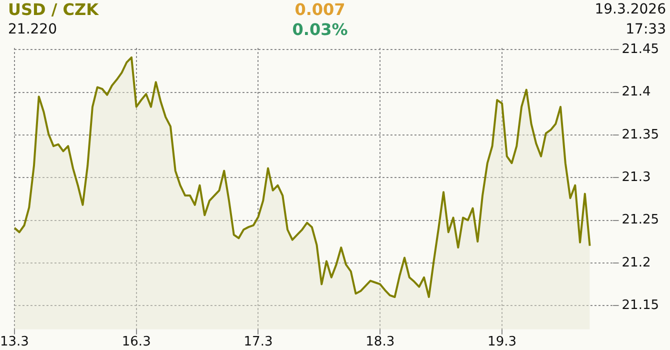 Image resolution: width=670 pixels, height=350 pixels. Describe the element at coordinates (502, 342) in the screenshot. I see `x-tick-label: 19.3` at that location.